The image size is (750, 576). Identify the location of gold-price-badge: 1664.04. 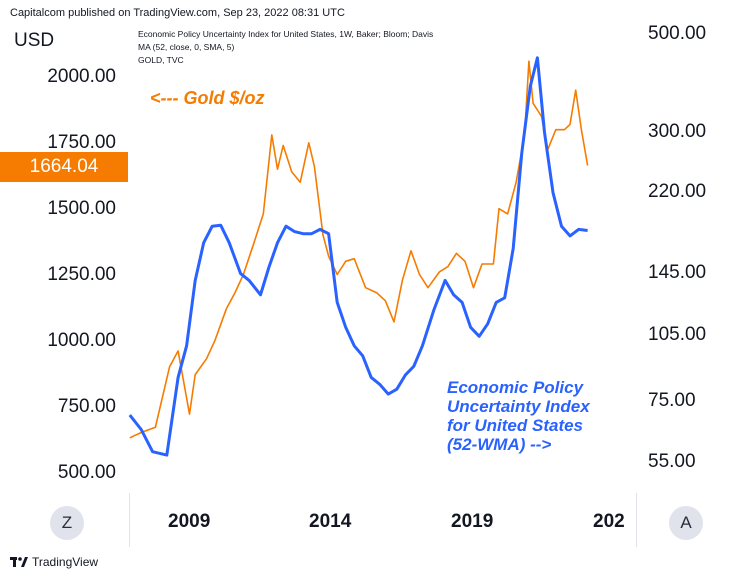
(64, 167).